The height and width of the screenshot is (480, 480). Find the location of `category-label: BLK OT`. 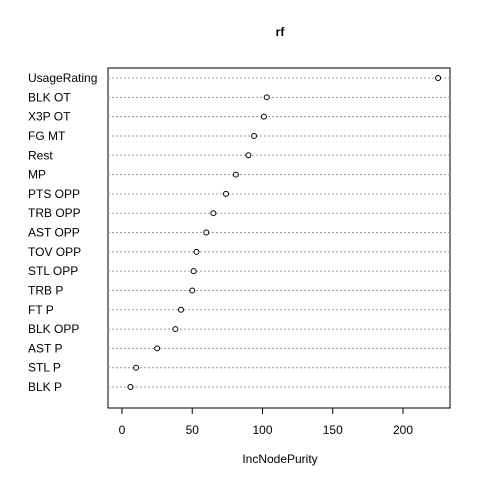

category-label: BLK OT is located at coordinates (49, 97).